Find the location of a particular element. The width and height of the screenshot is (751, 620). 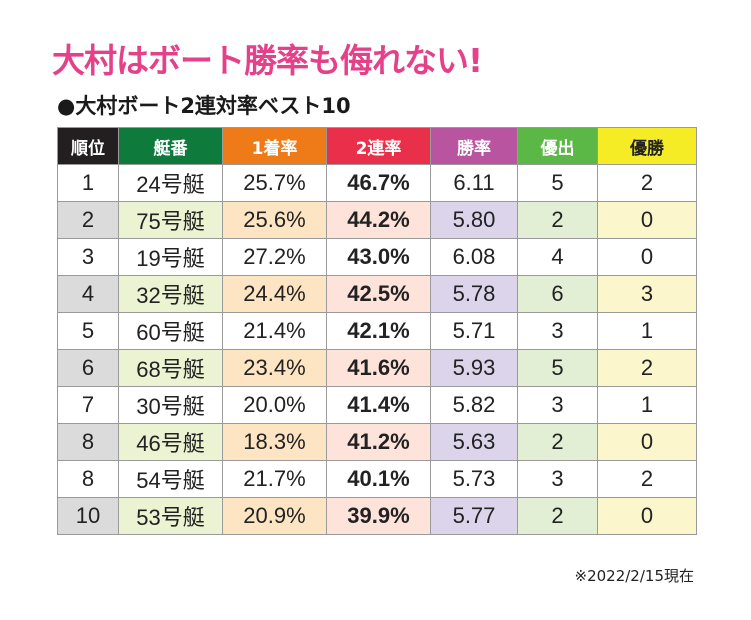

cell-quinella-rate: 42.1% is located at coordinates (378, 331).